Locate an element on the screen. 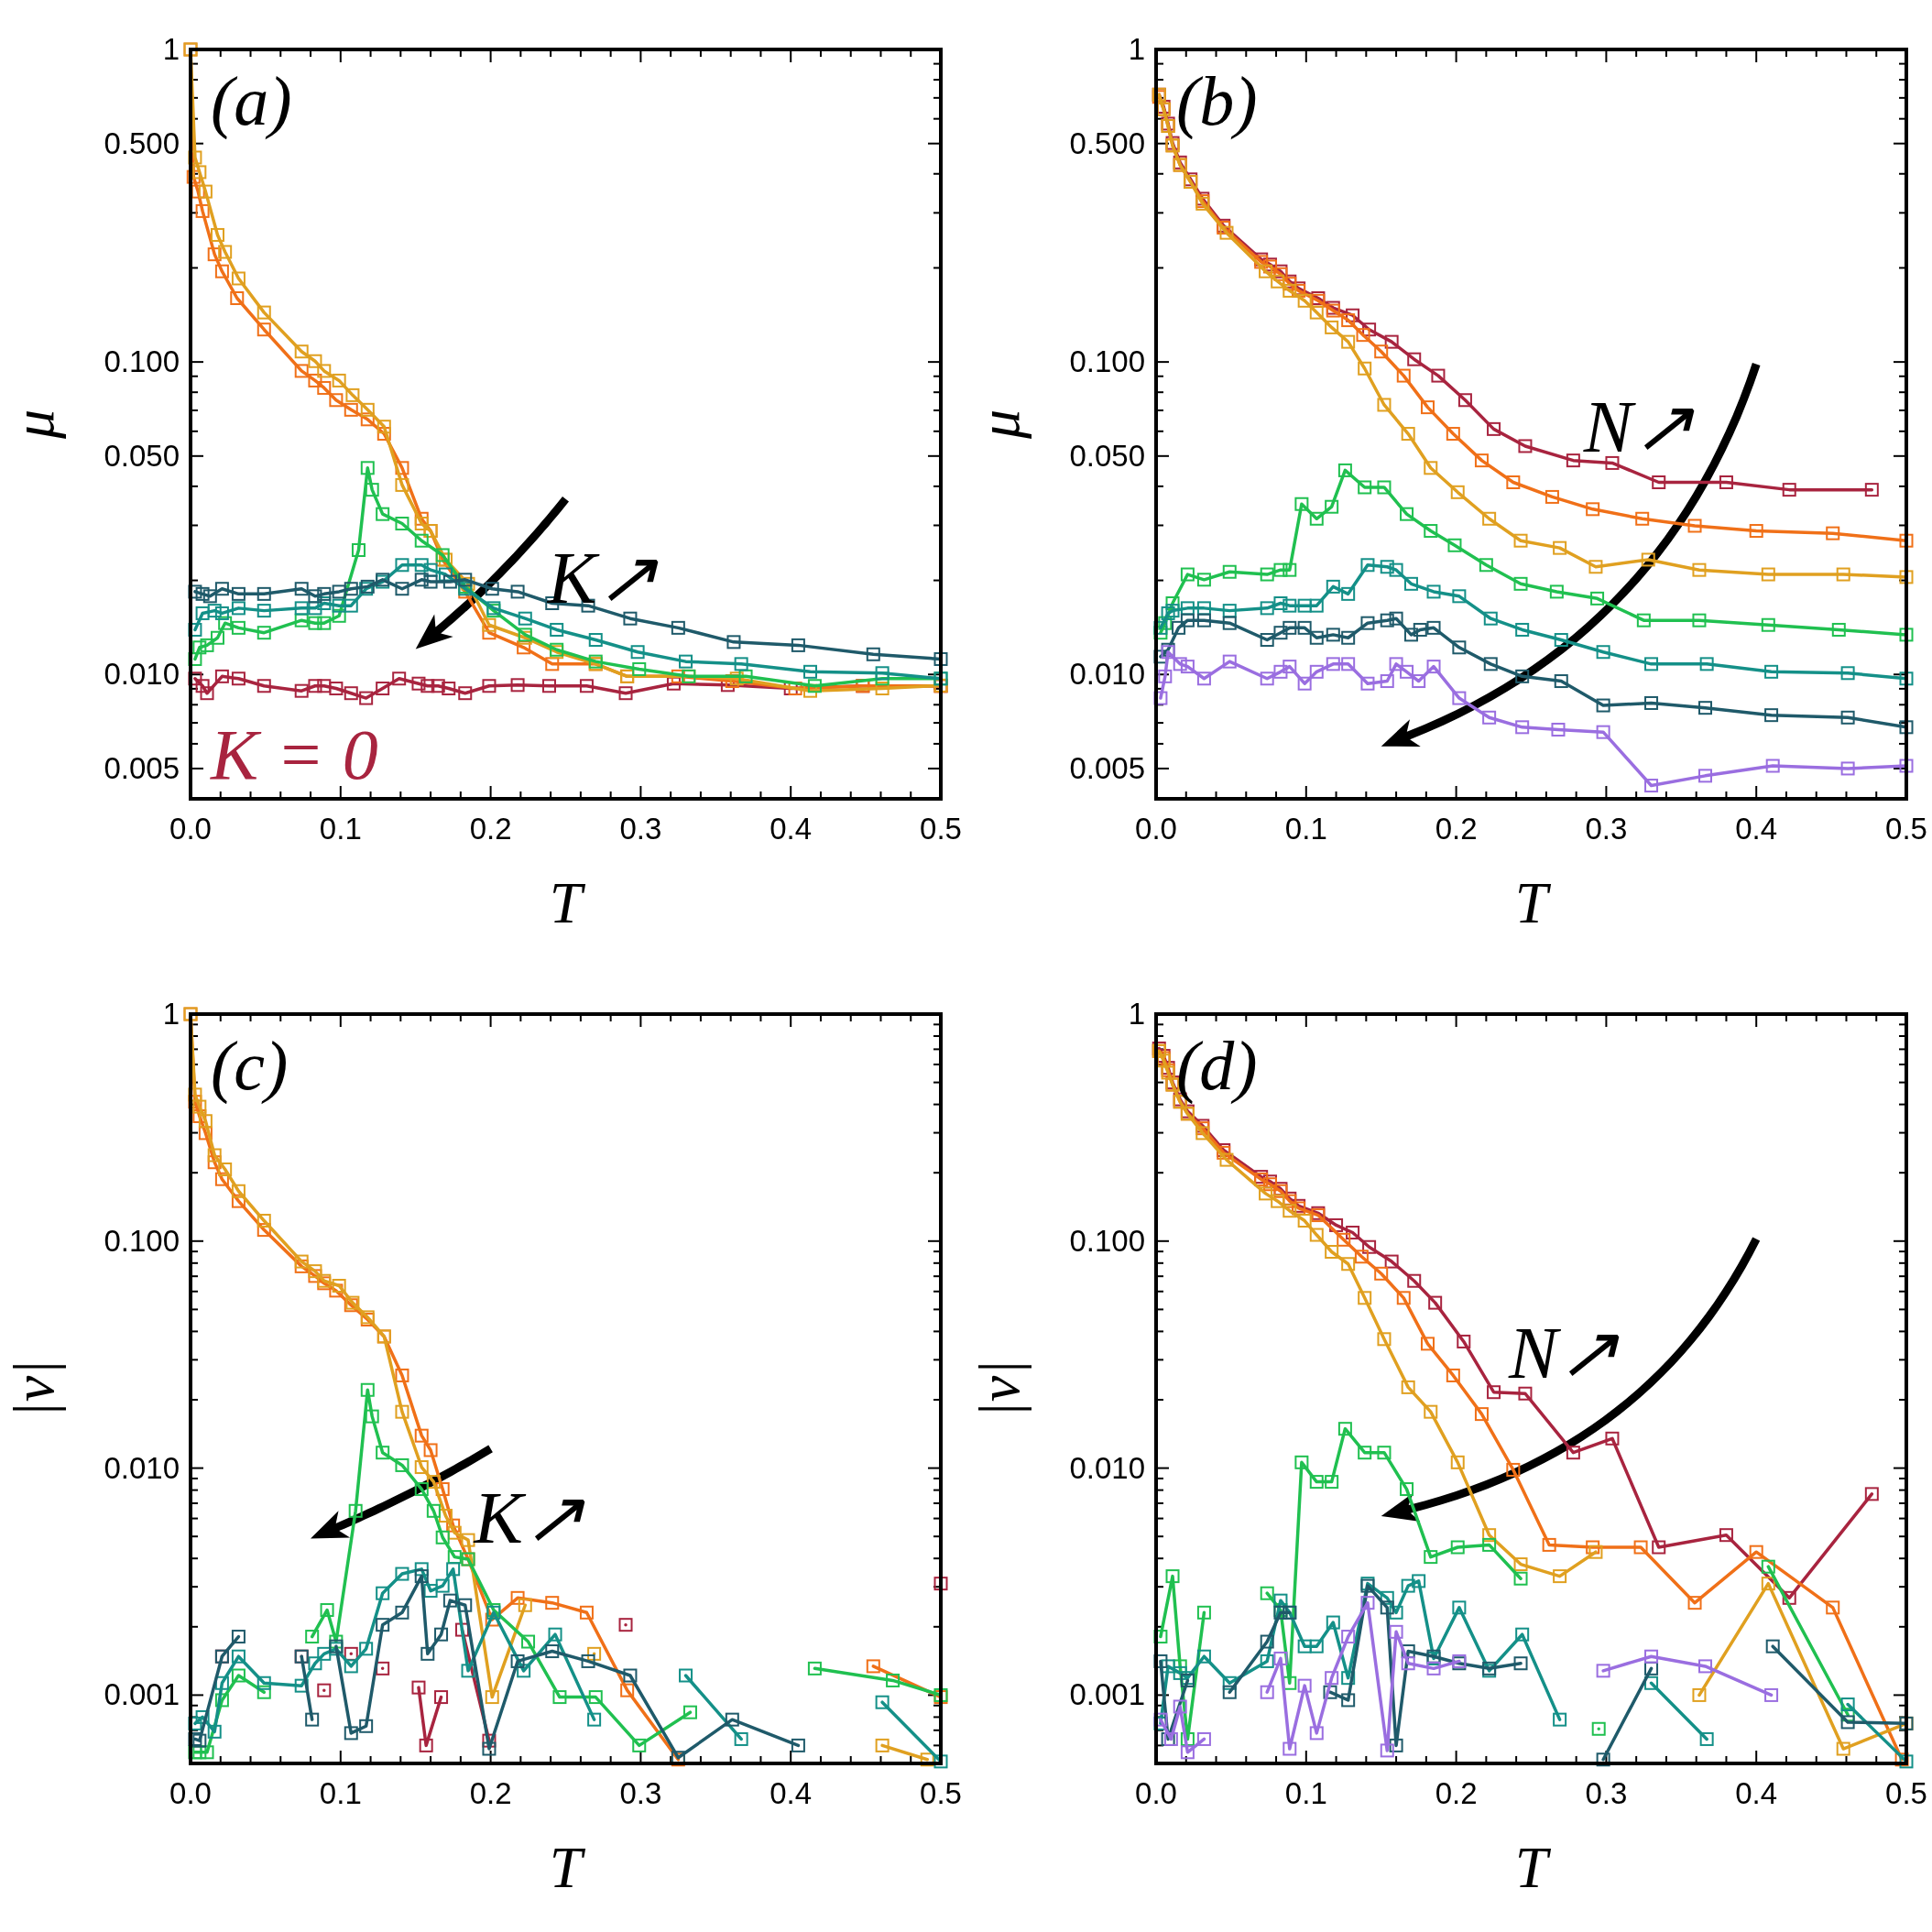 The width and height of the screenshot is (1932, 1932). annotation: (c) is located at coordinates (250, 1066).